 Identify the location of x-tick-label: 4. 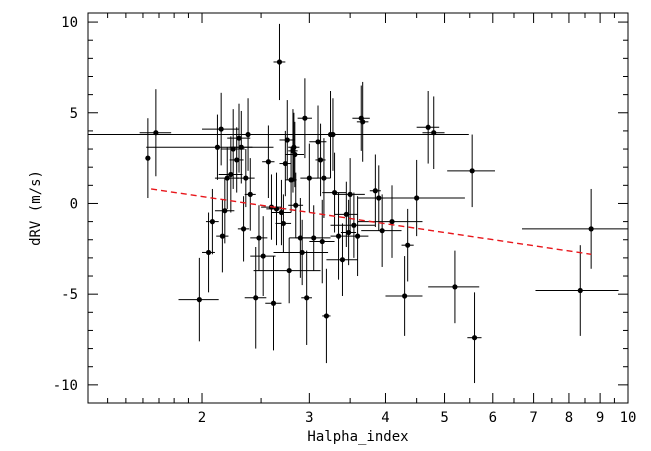
(385, 418).